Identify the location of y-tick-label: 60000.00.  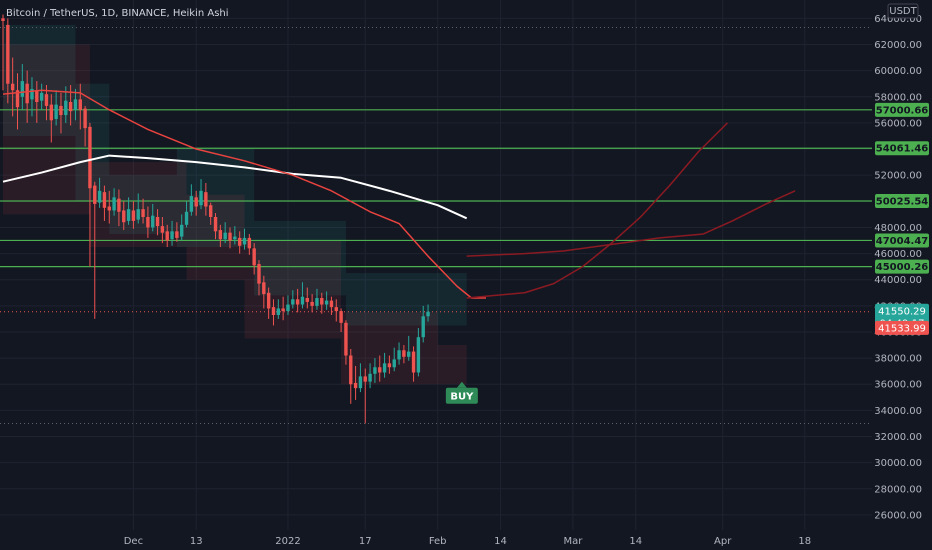
(898, 71).